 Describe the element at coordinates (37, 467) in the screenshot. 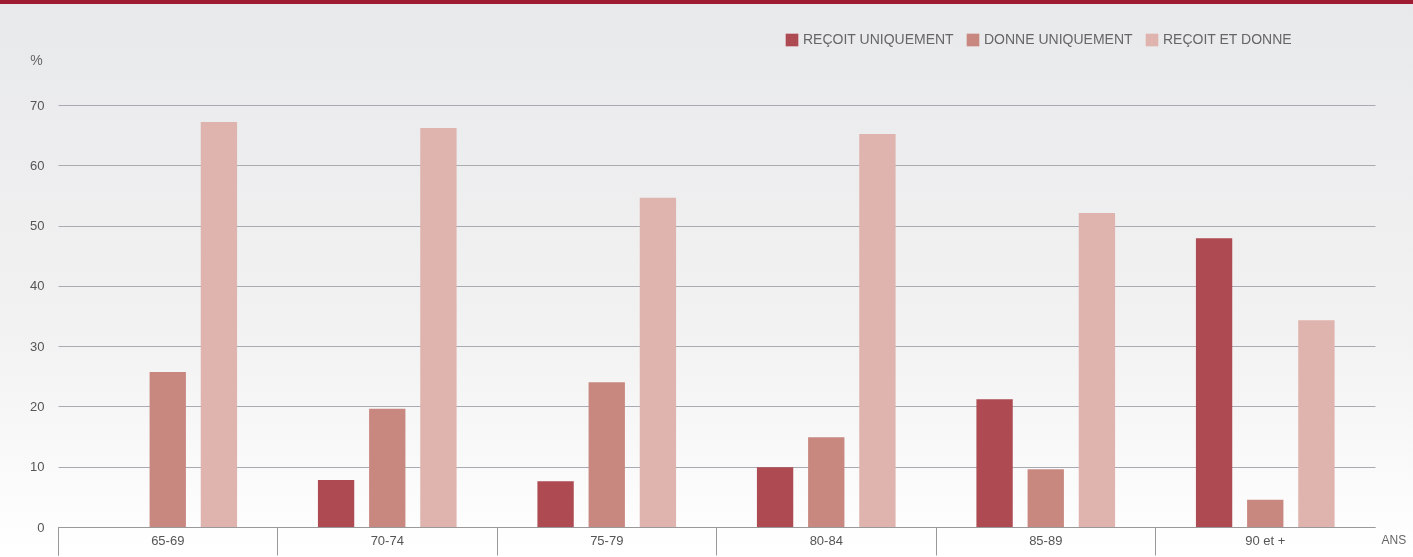

I see `y-tick-label: 10` at that location.